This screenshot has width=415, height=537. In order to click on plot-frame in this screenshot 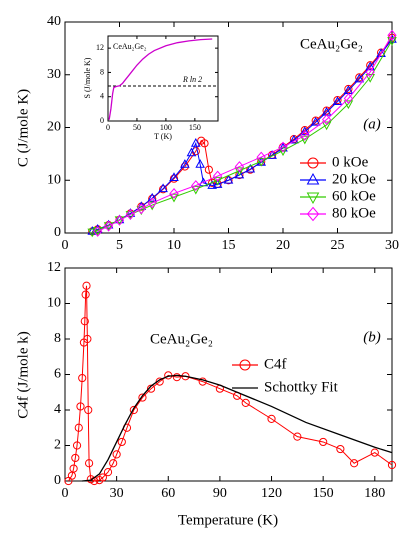, I will do `click(163, 78)`.